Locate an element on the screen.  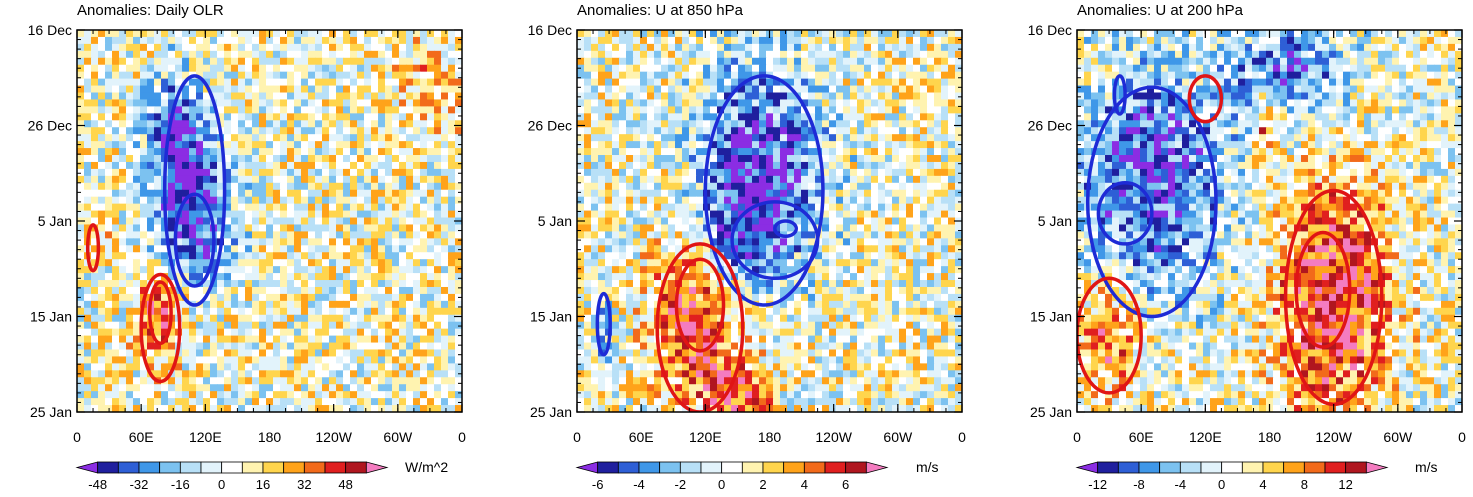
y-tick-label: 26 Dec is located at coordinates (50, 126).